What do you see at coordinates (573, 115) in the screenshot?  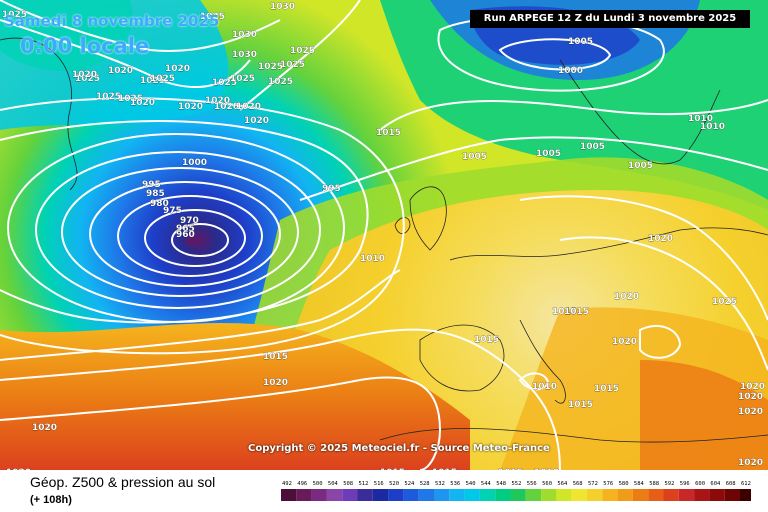 I see `isobar-1010-north` at bounding box center [573, 115].